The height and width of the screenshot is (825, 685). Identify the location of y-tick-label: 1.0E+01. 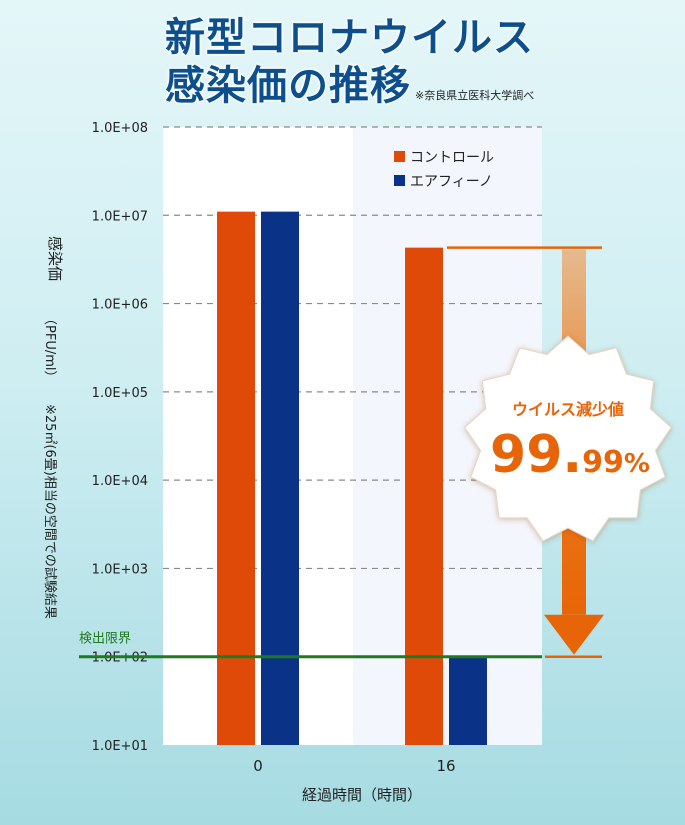
(120, 746).